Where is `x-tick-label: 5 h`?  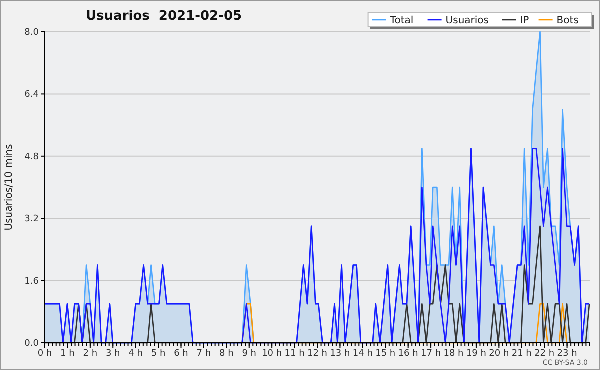
x-tick-label: 5 h is located at coordinates (158, 354).